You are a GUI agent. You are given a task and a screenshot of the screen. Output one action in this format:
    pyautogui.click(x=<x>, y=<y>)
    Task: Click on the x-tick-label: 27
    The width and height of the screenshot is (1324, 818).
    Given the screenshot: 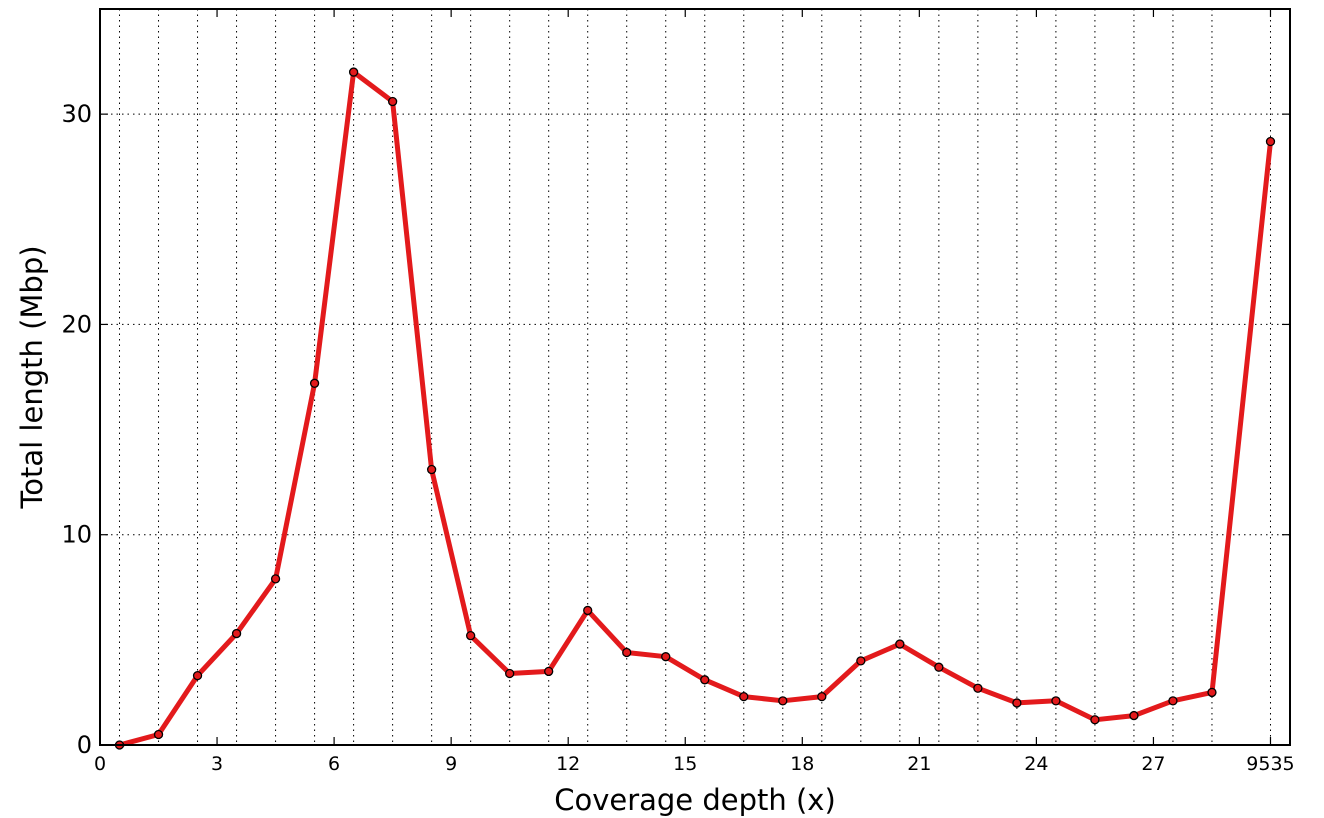 What is the action you would take?
    pyautogui.click(x=1153, y=764)
    